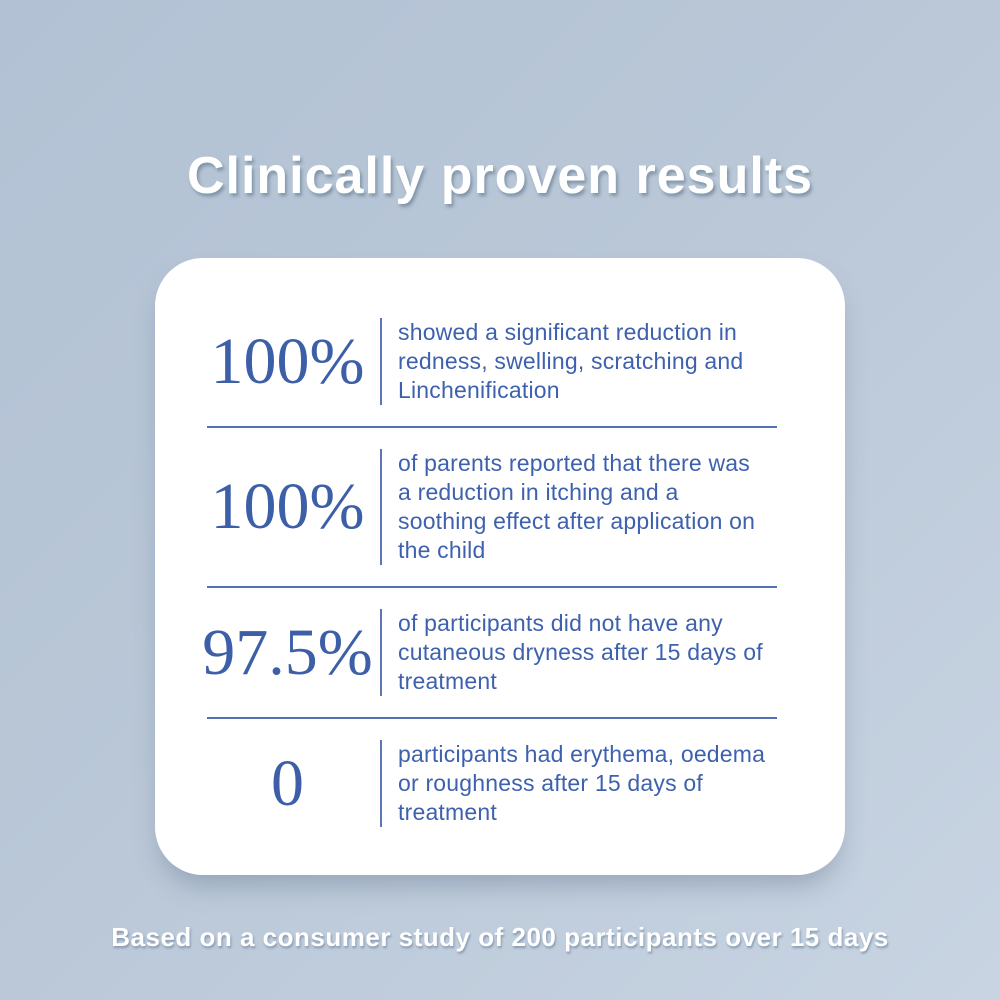  Describe the element at coordinates (287, 361) in the screenshot. I see `stat-value-1: 100%` at that location.